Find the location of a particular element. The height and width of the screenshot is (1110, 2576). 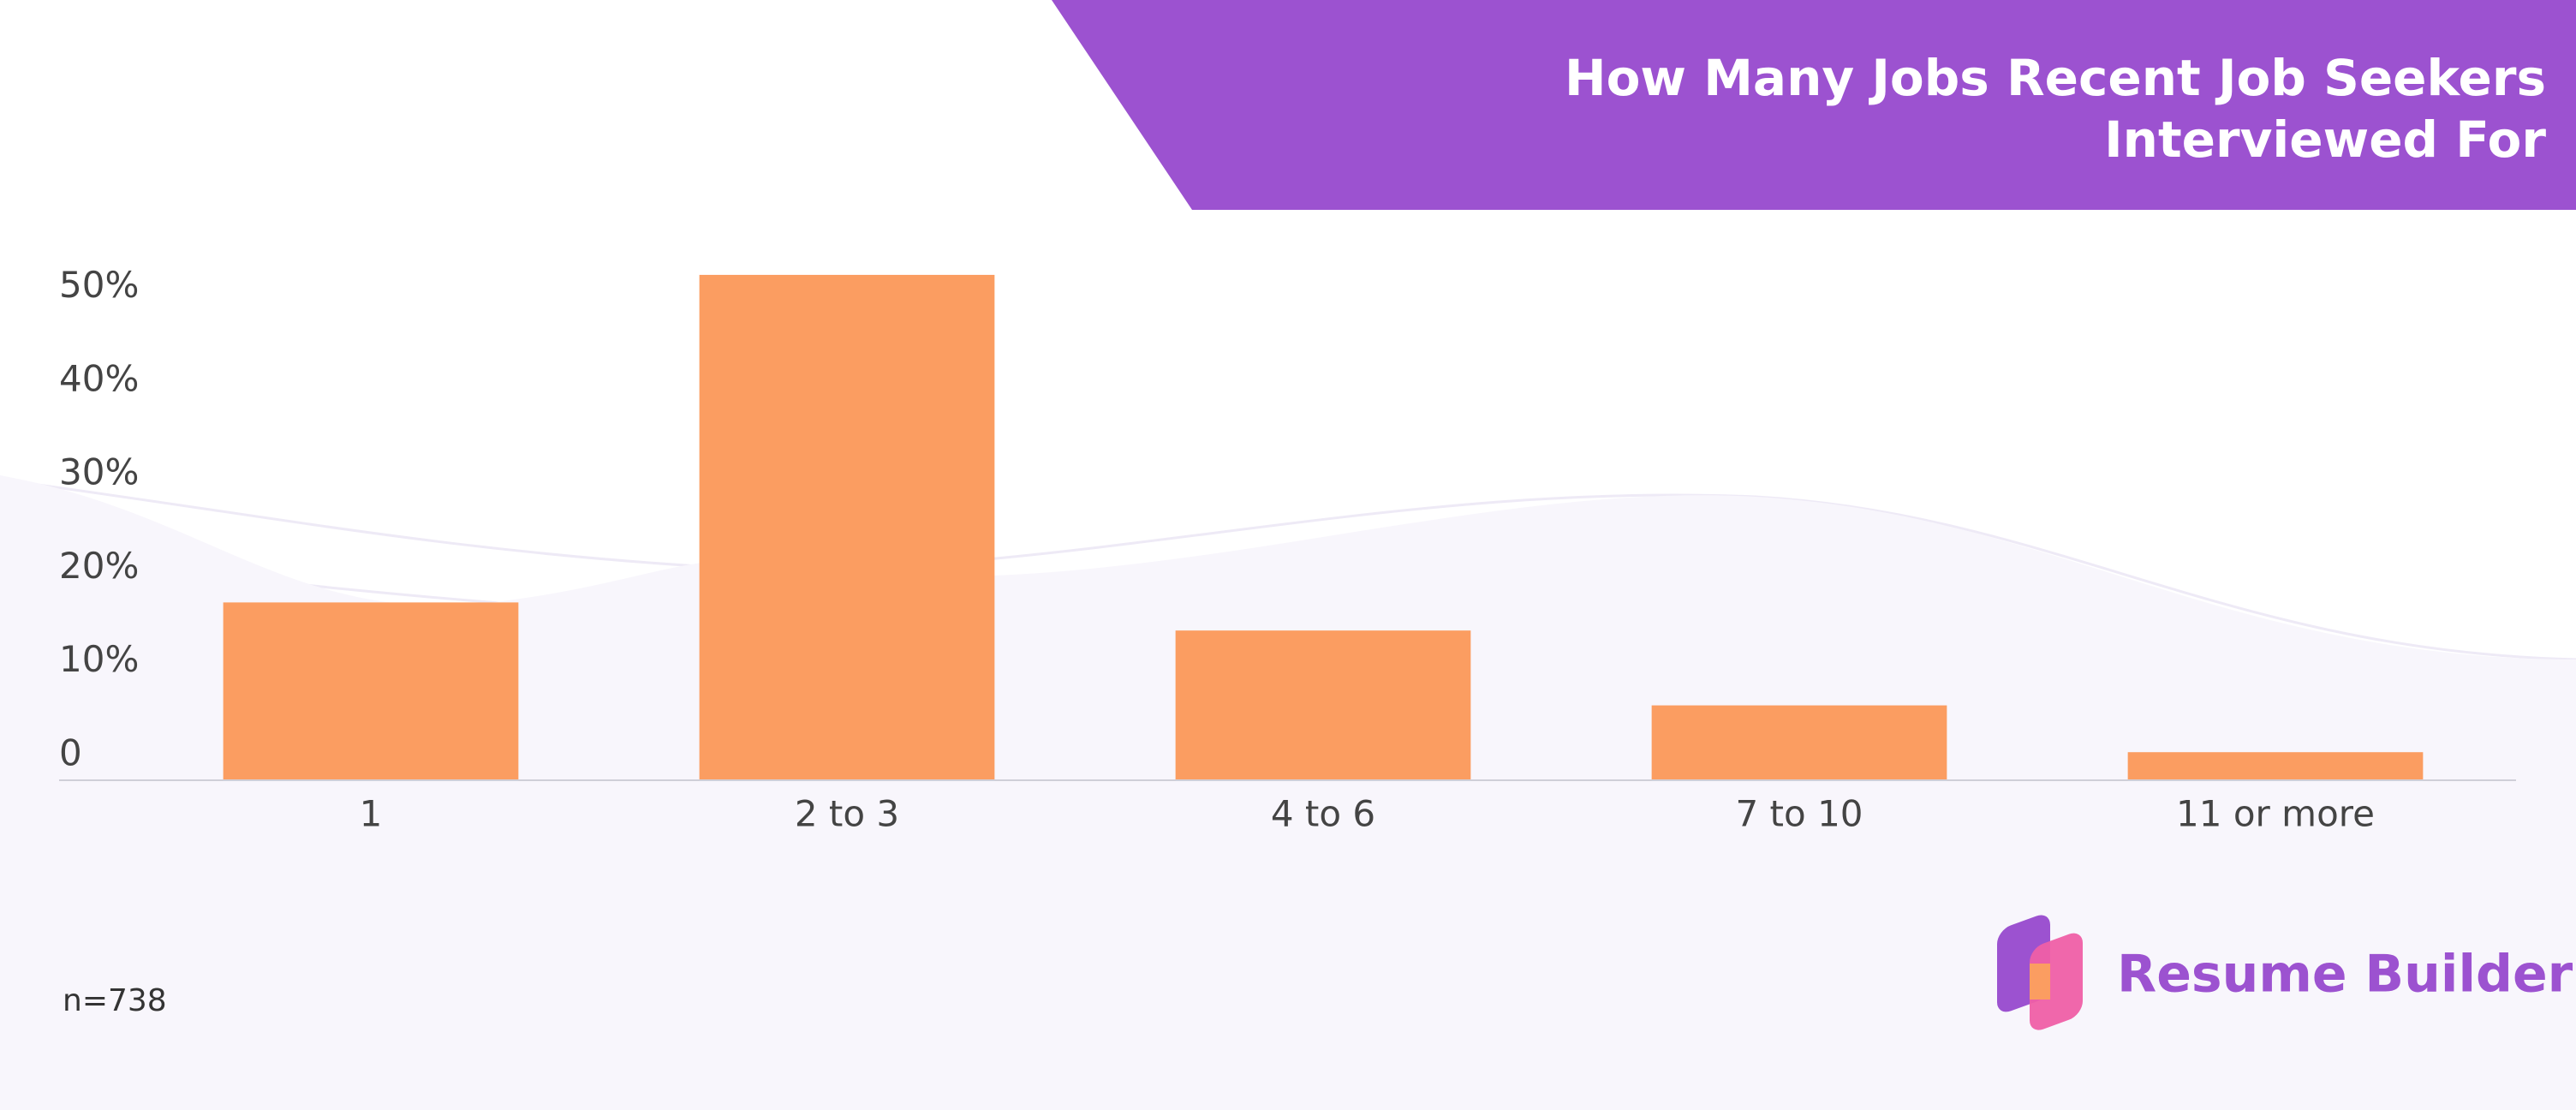

logo-icon is located at coordinates (2040, 973).